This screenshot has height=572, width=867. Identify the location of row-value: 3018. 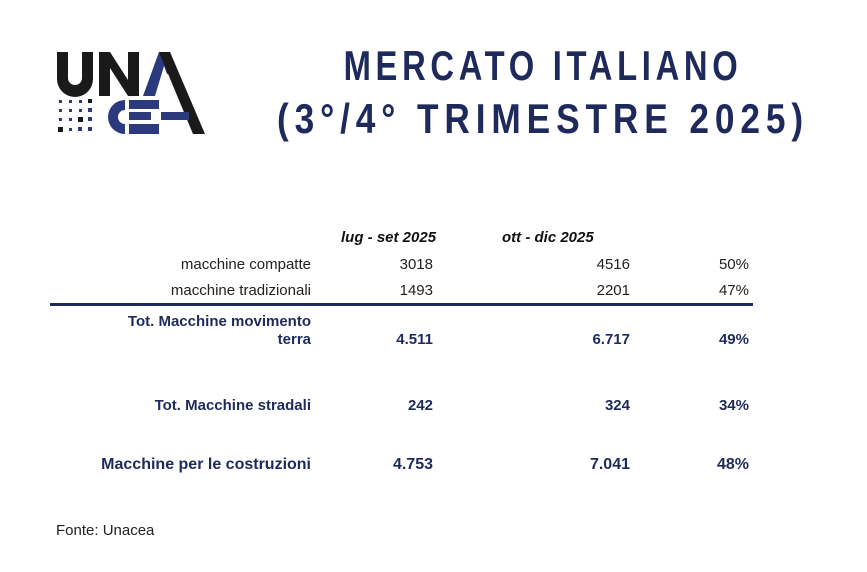
(416, 264).